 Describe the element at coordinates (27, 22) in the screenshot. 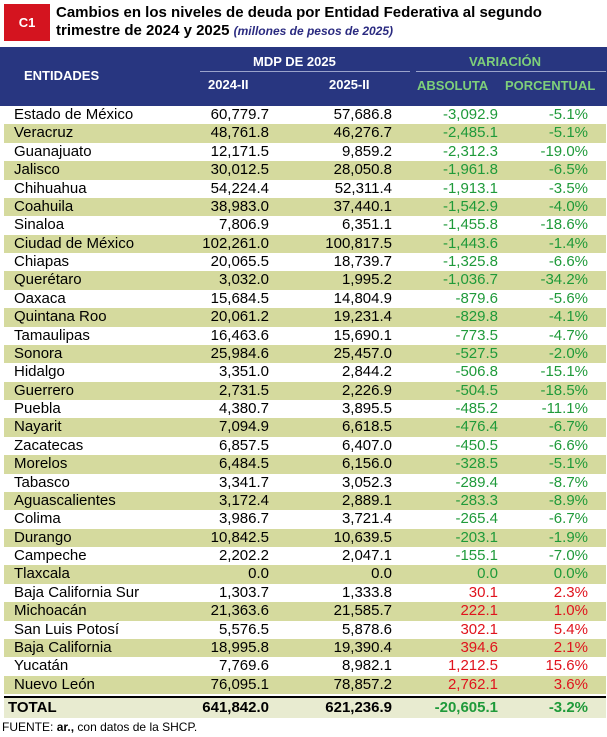

I see `chart-badge: C1` at that location.